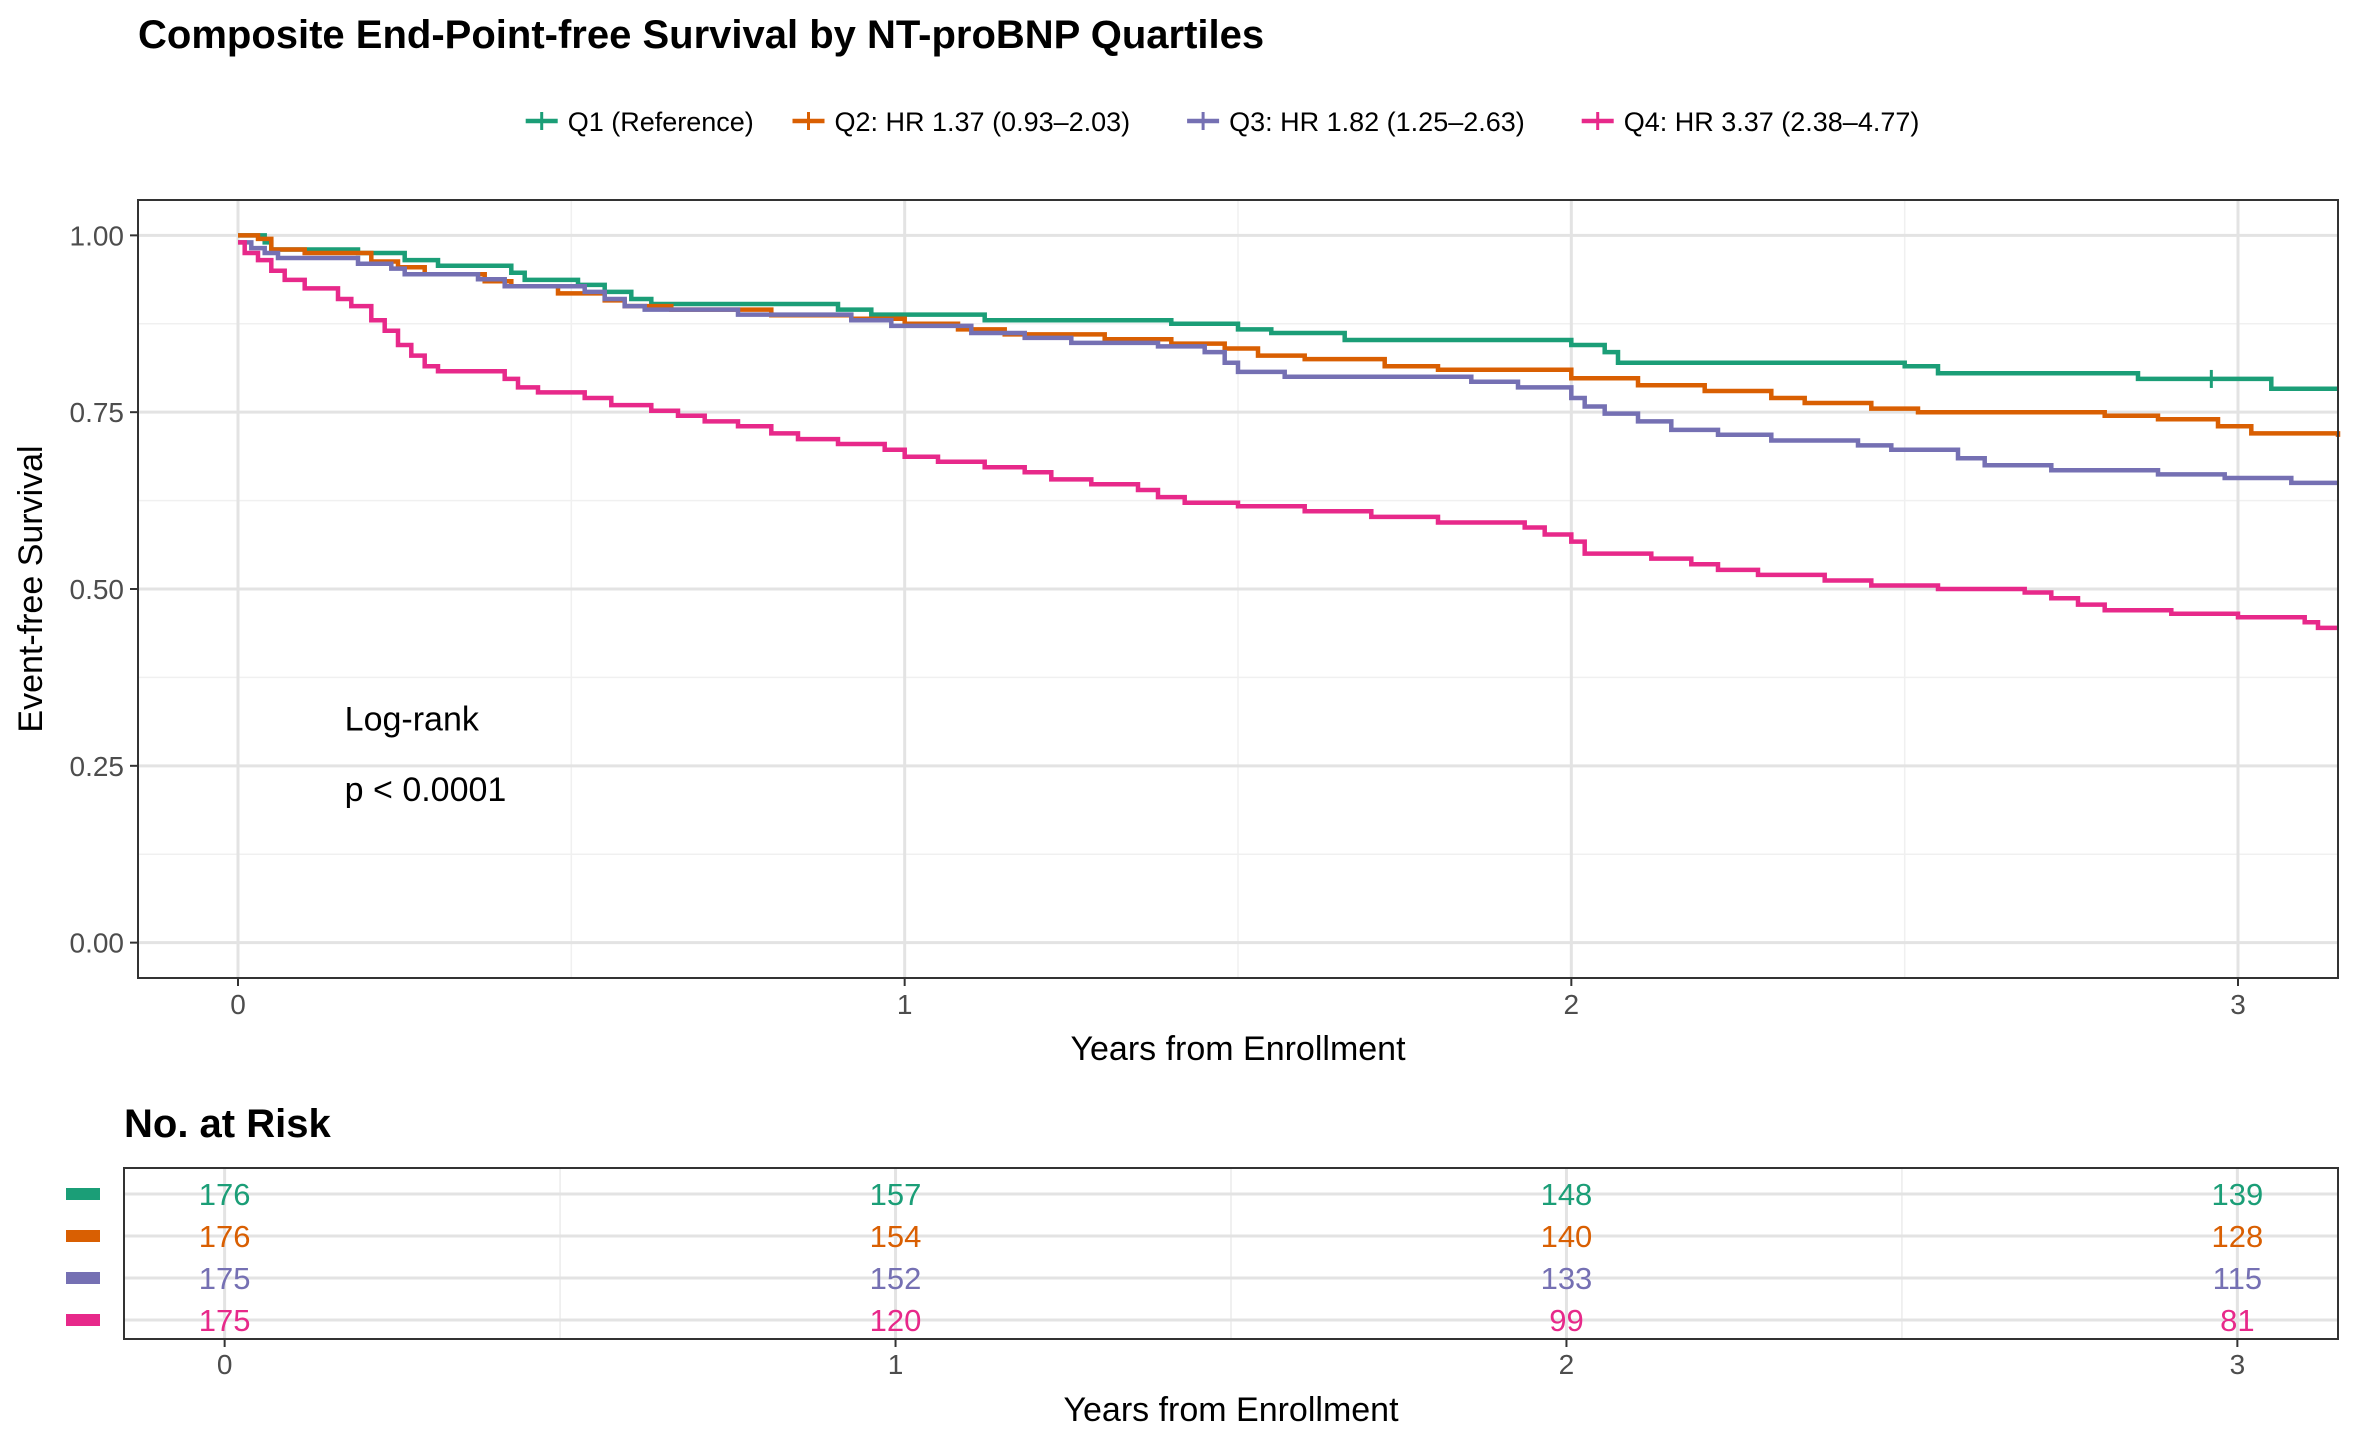 The height and width of the screenshot is (1450, 2356). I want to click on risk-count-q4: 175, so click(225, 1320).